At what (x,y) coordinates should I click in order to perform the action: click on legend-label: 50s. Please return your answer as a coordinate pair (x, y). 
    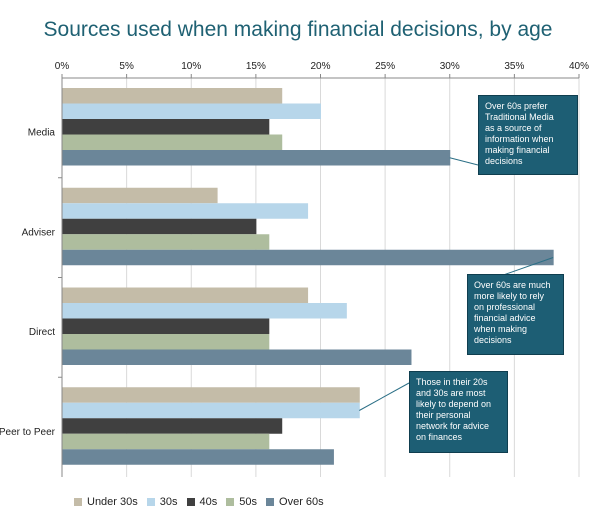
    Looking at the image, I should click on (248, 502).